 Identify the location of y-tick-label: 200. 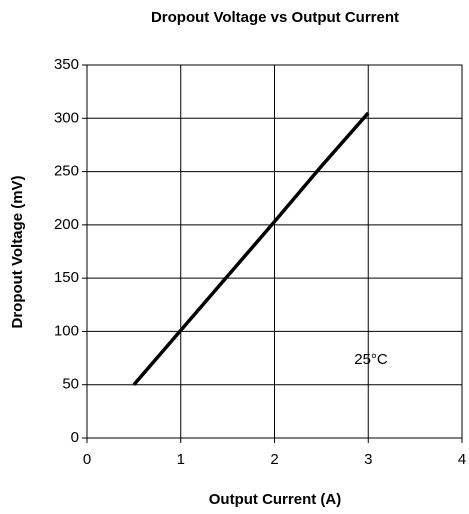
(66, 224).